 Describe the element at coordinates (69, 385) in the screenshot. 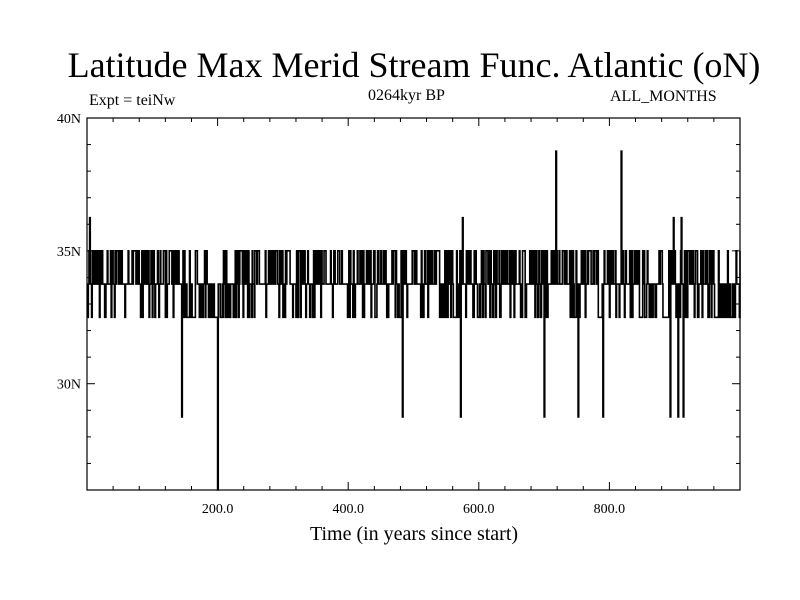

I see `y-tick-label: 30N` at that location.